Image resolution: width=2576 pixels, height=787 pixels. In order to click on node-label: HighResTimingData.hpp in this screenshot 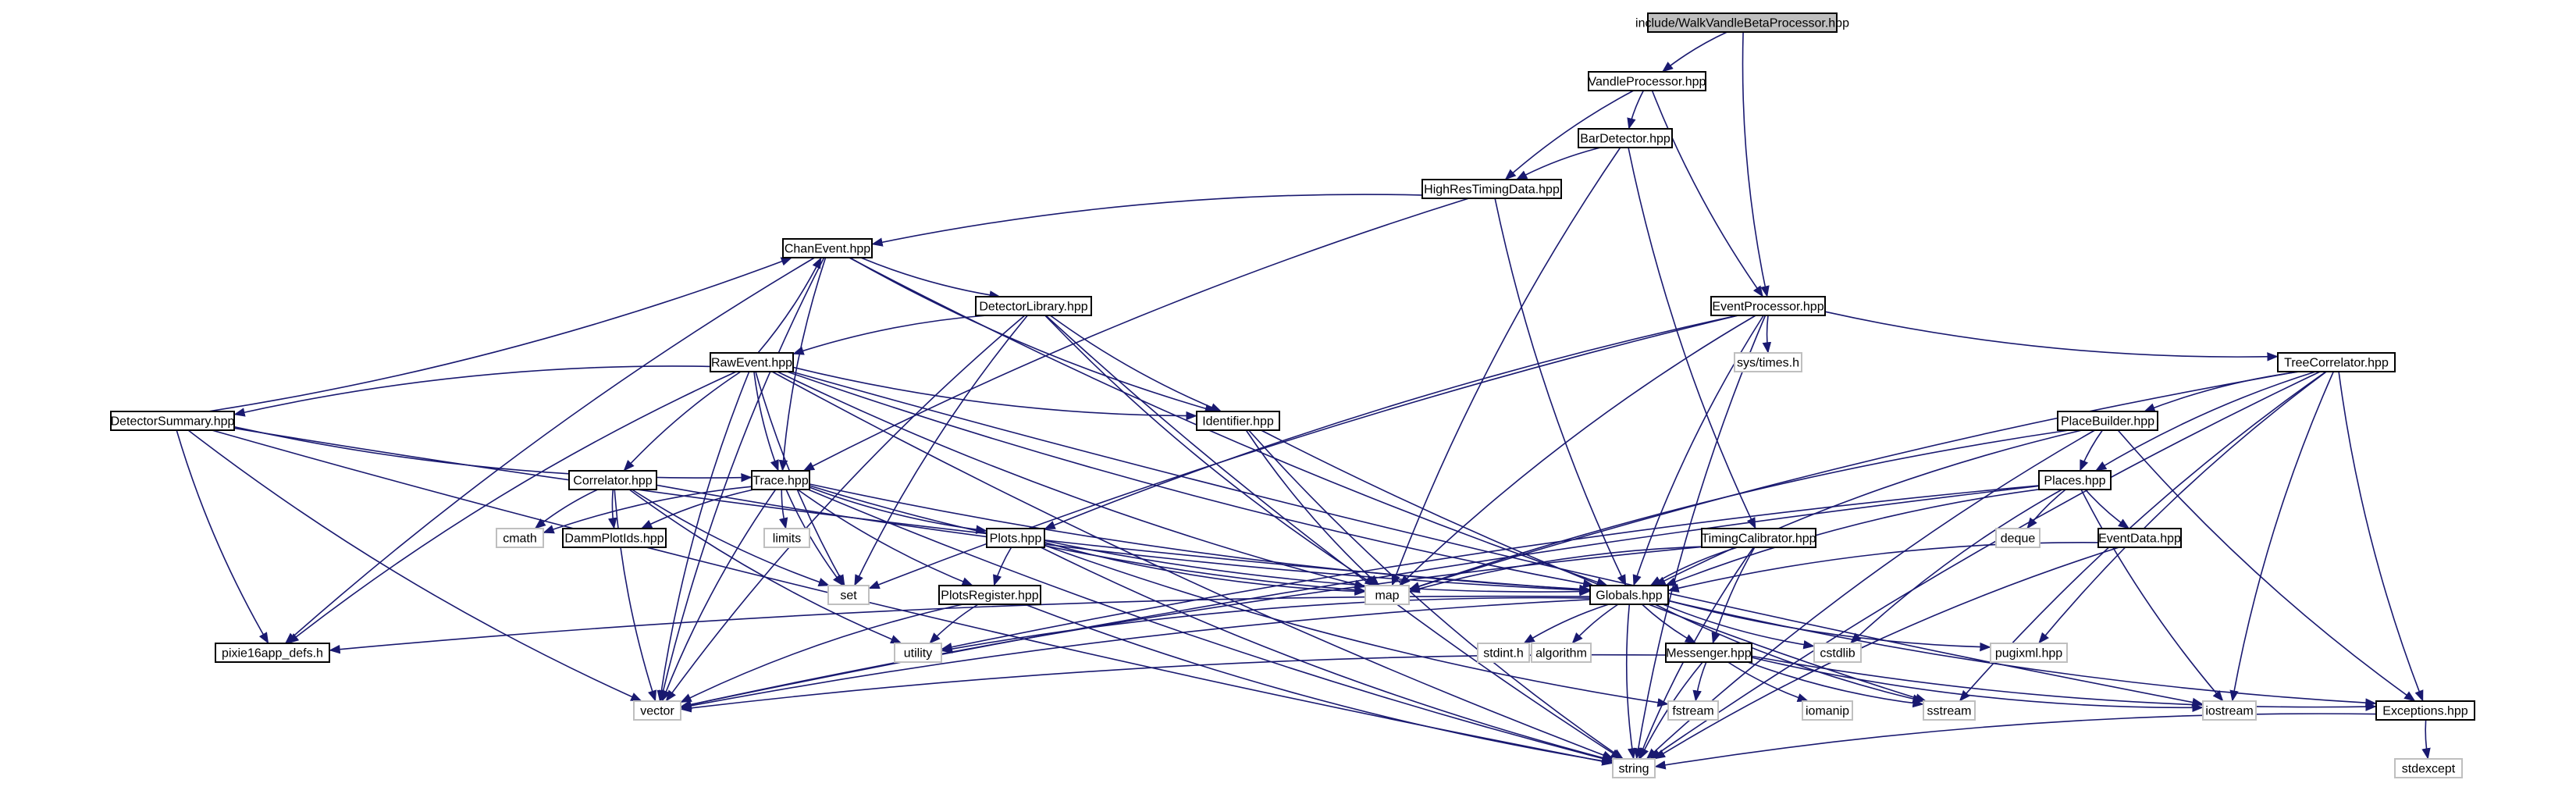, I will do `click(1492, 190)`.